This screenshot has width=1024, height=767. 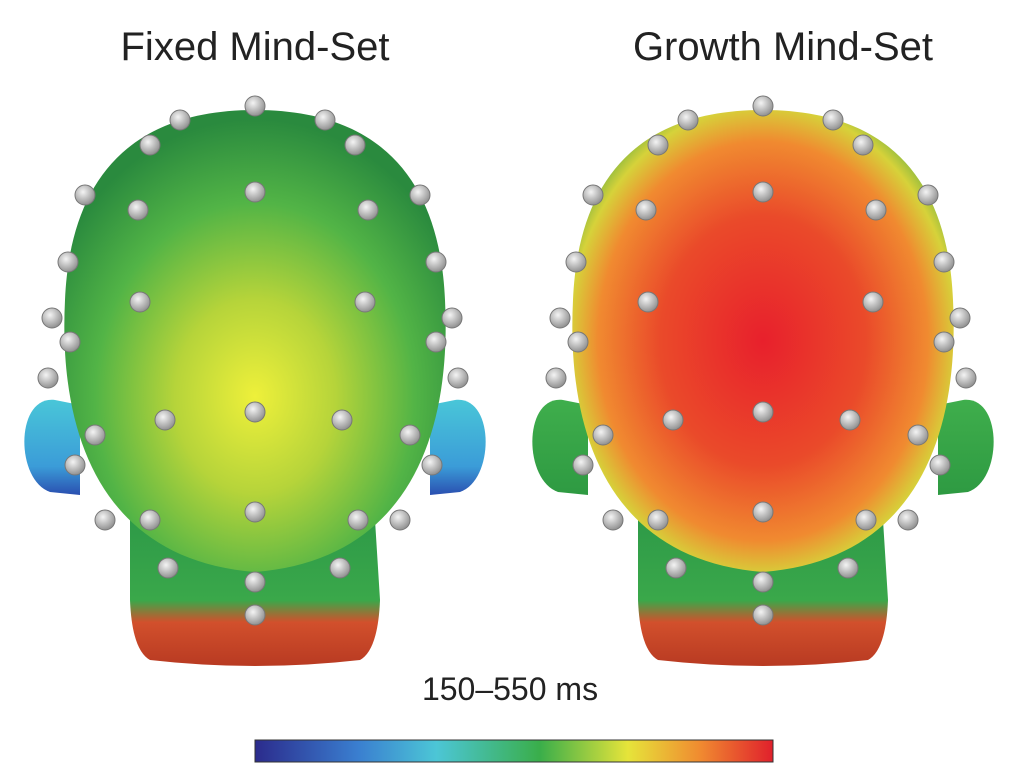 I want to click on colorbar-label: 150–550 ms, so click(x=510, y=689).